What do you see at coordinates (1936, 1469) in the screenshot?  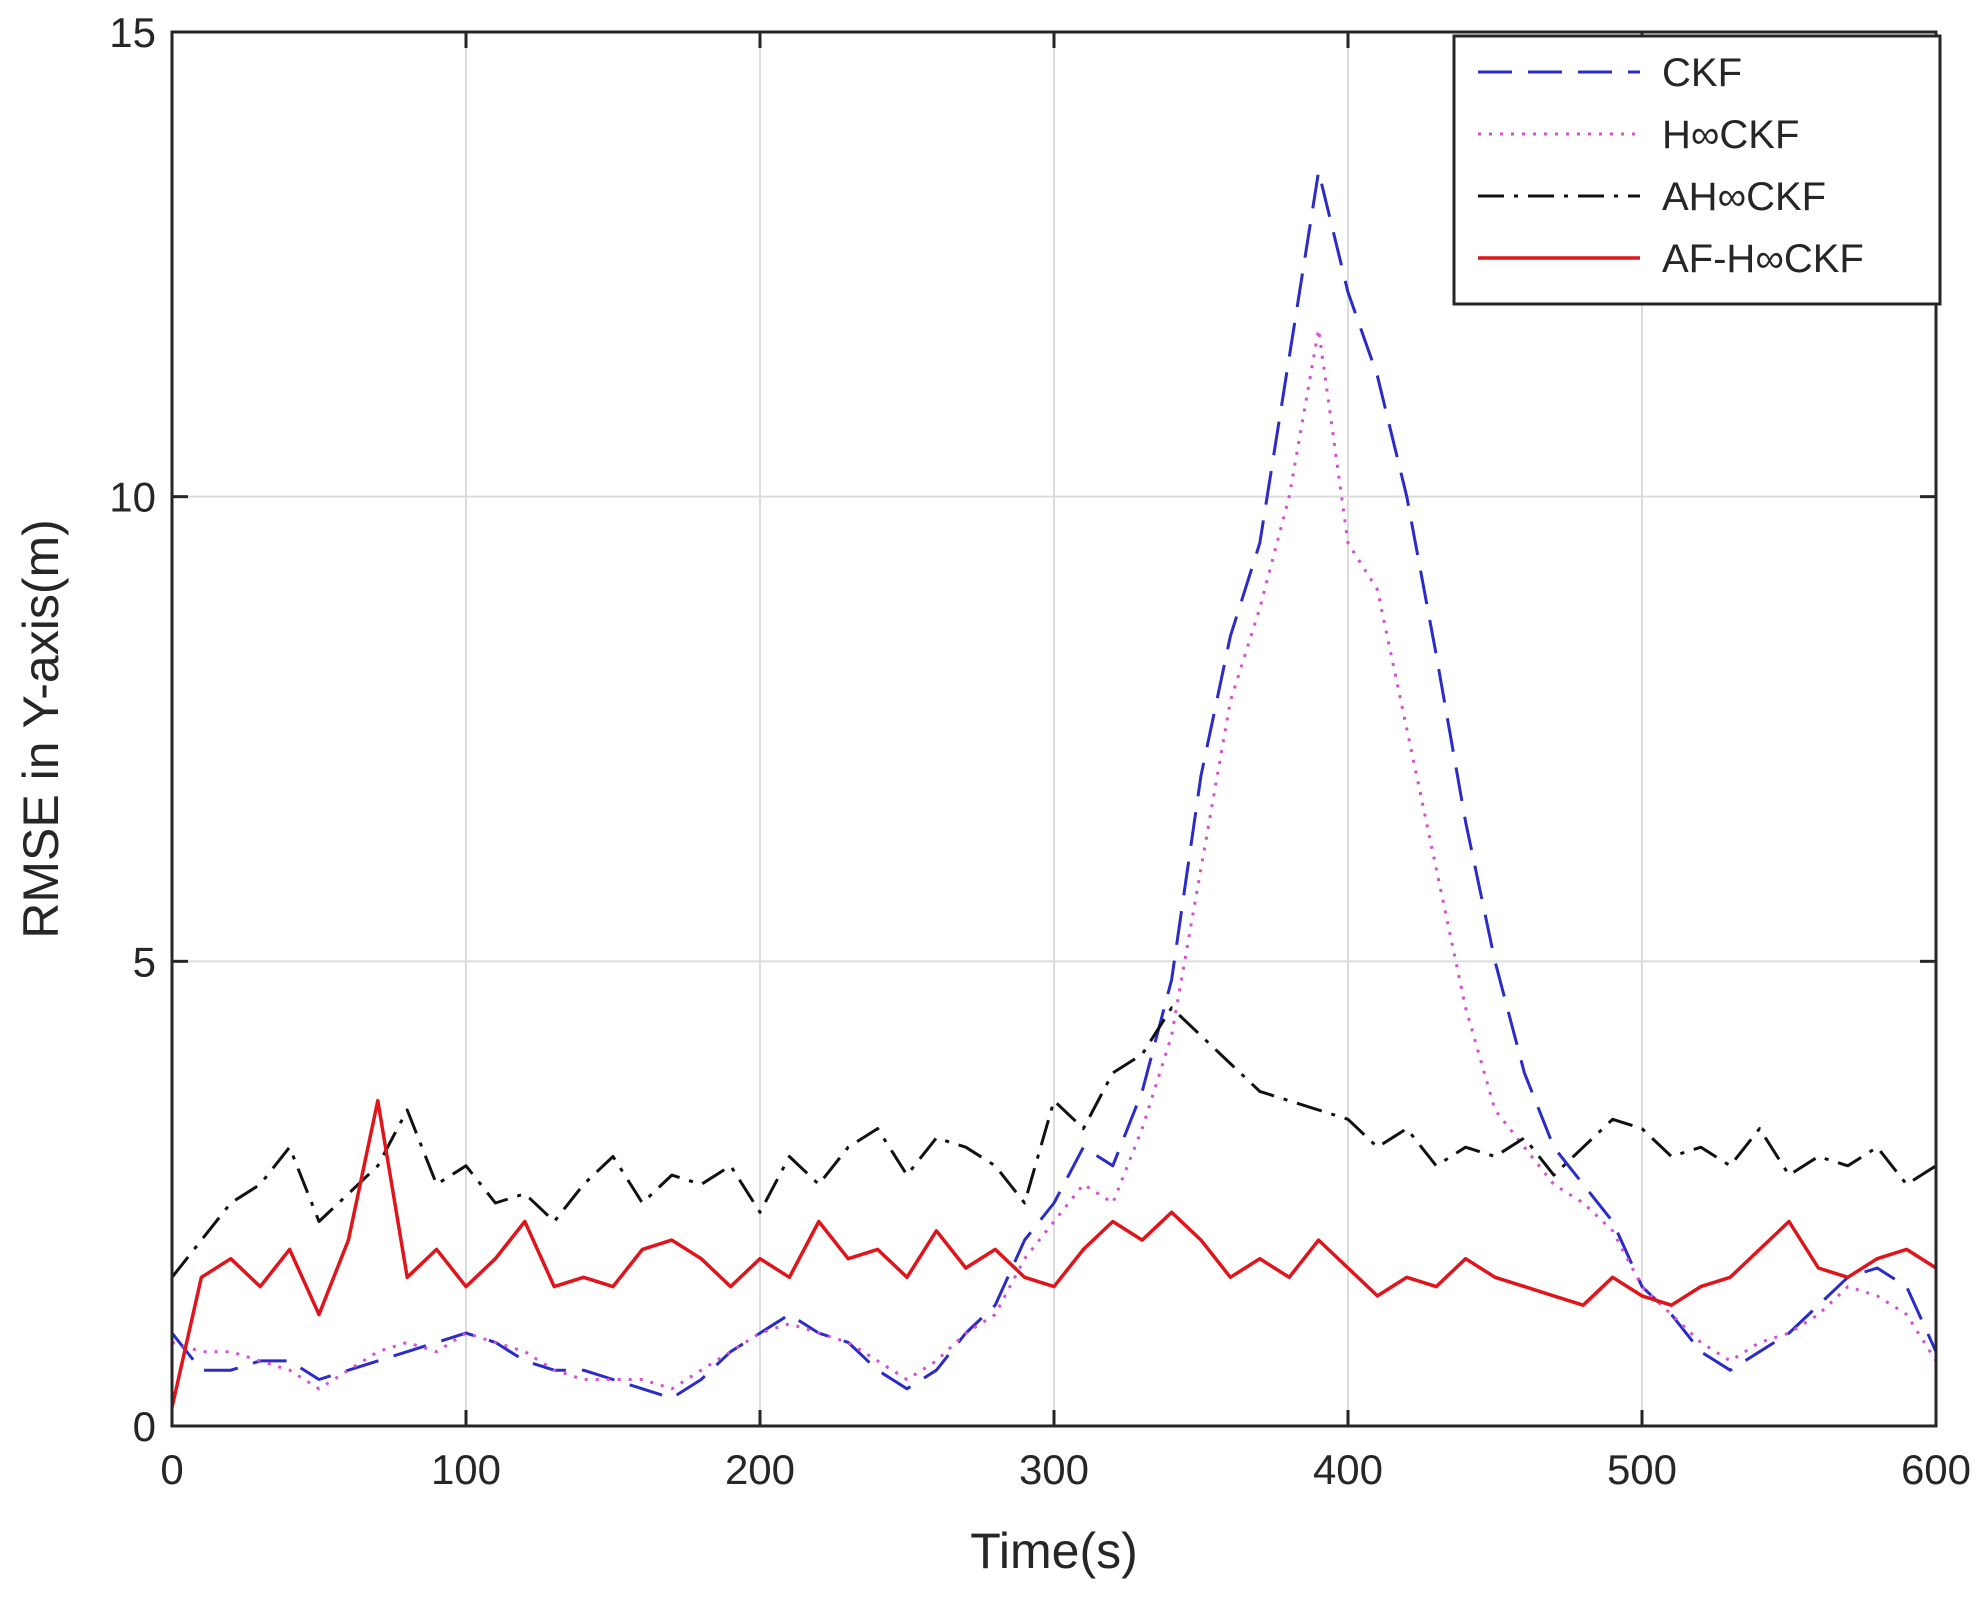 I see `x-tick-label: 600` at bounding box center [1936, 1469].